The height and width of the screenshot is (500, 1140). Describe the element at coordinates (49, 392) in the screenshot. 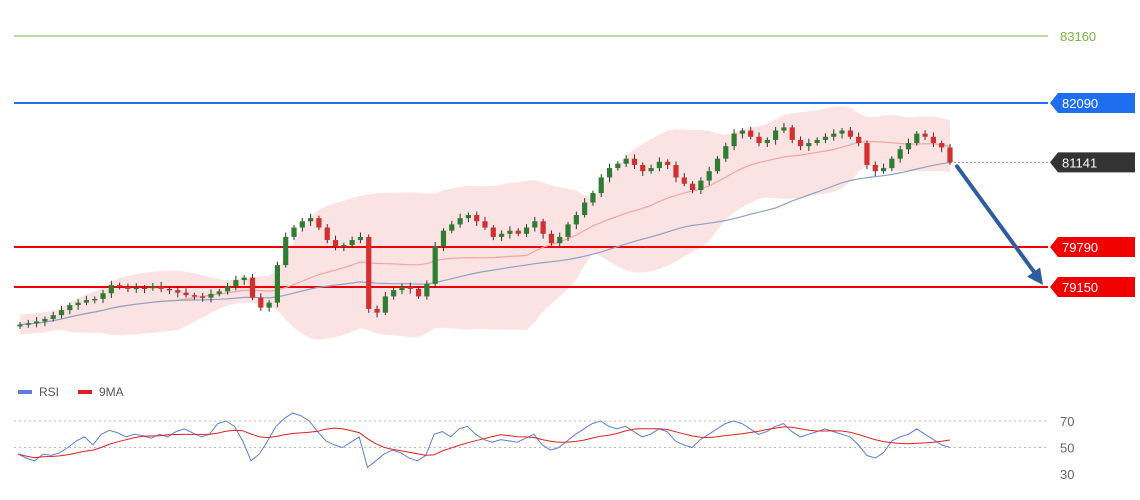

I see `legend-label-rsi: RSI` at that location.